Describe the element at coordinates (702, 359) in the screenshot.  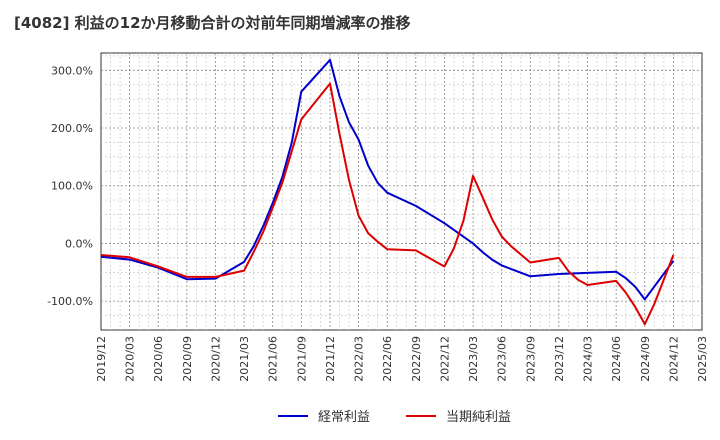
I see `x-tick-label: 2025/03` at that location.